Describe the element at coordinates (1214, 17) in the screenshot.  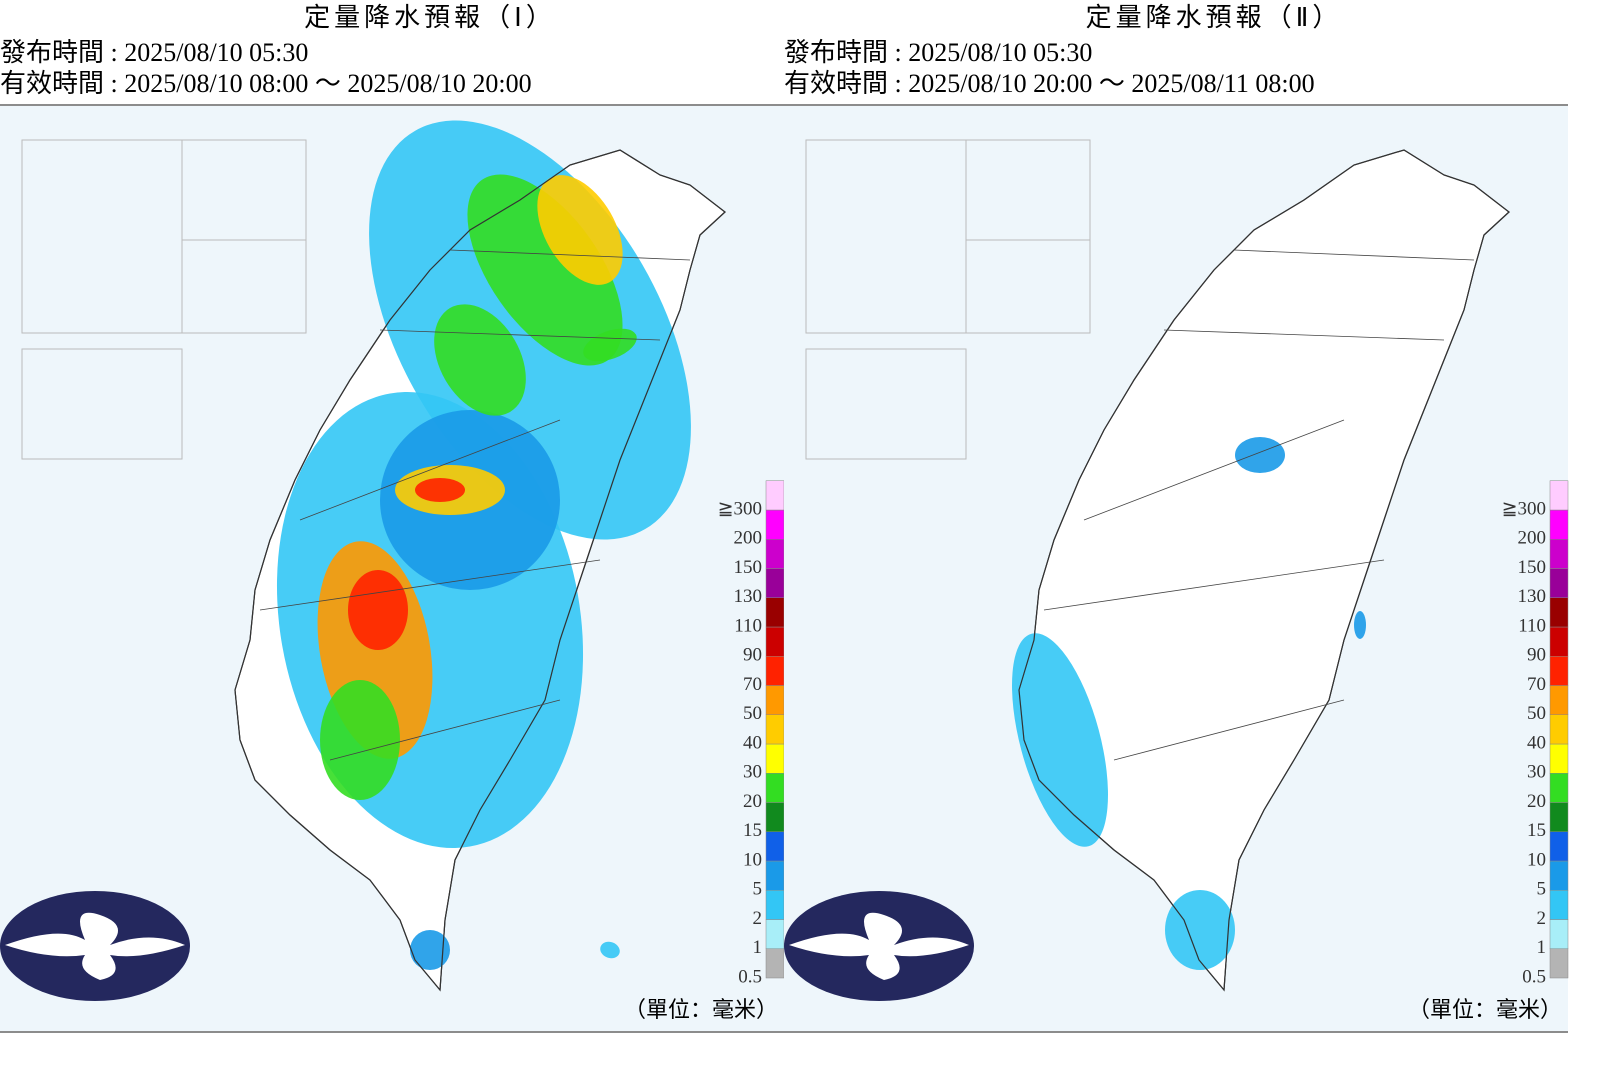
I see `panel-title: 定量降水預報（Ⅱ）` at that location.